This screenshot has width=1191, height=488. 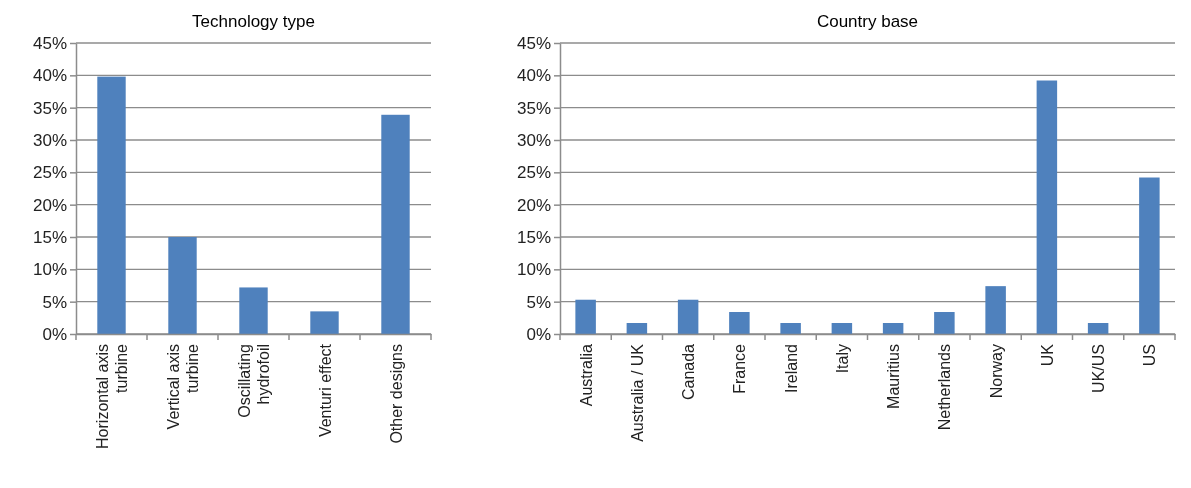 I want to click on x-tick-label: Vertical axis turbine, so click(x=183, y=386).